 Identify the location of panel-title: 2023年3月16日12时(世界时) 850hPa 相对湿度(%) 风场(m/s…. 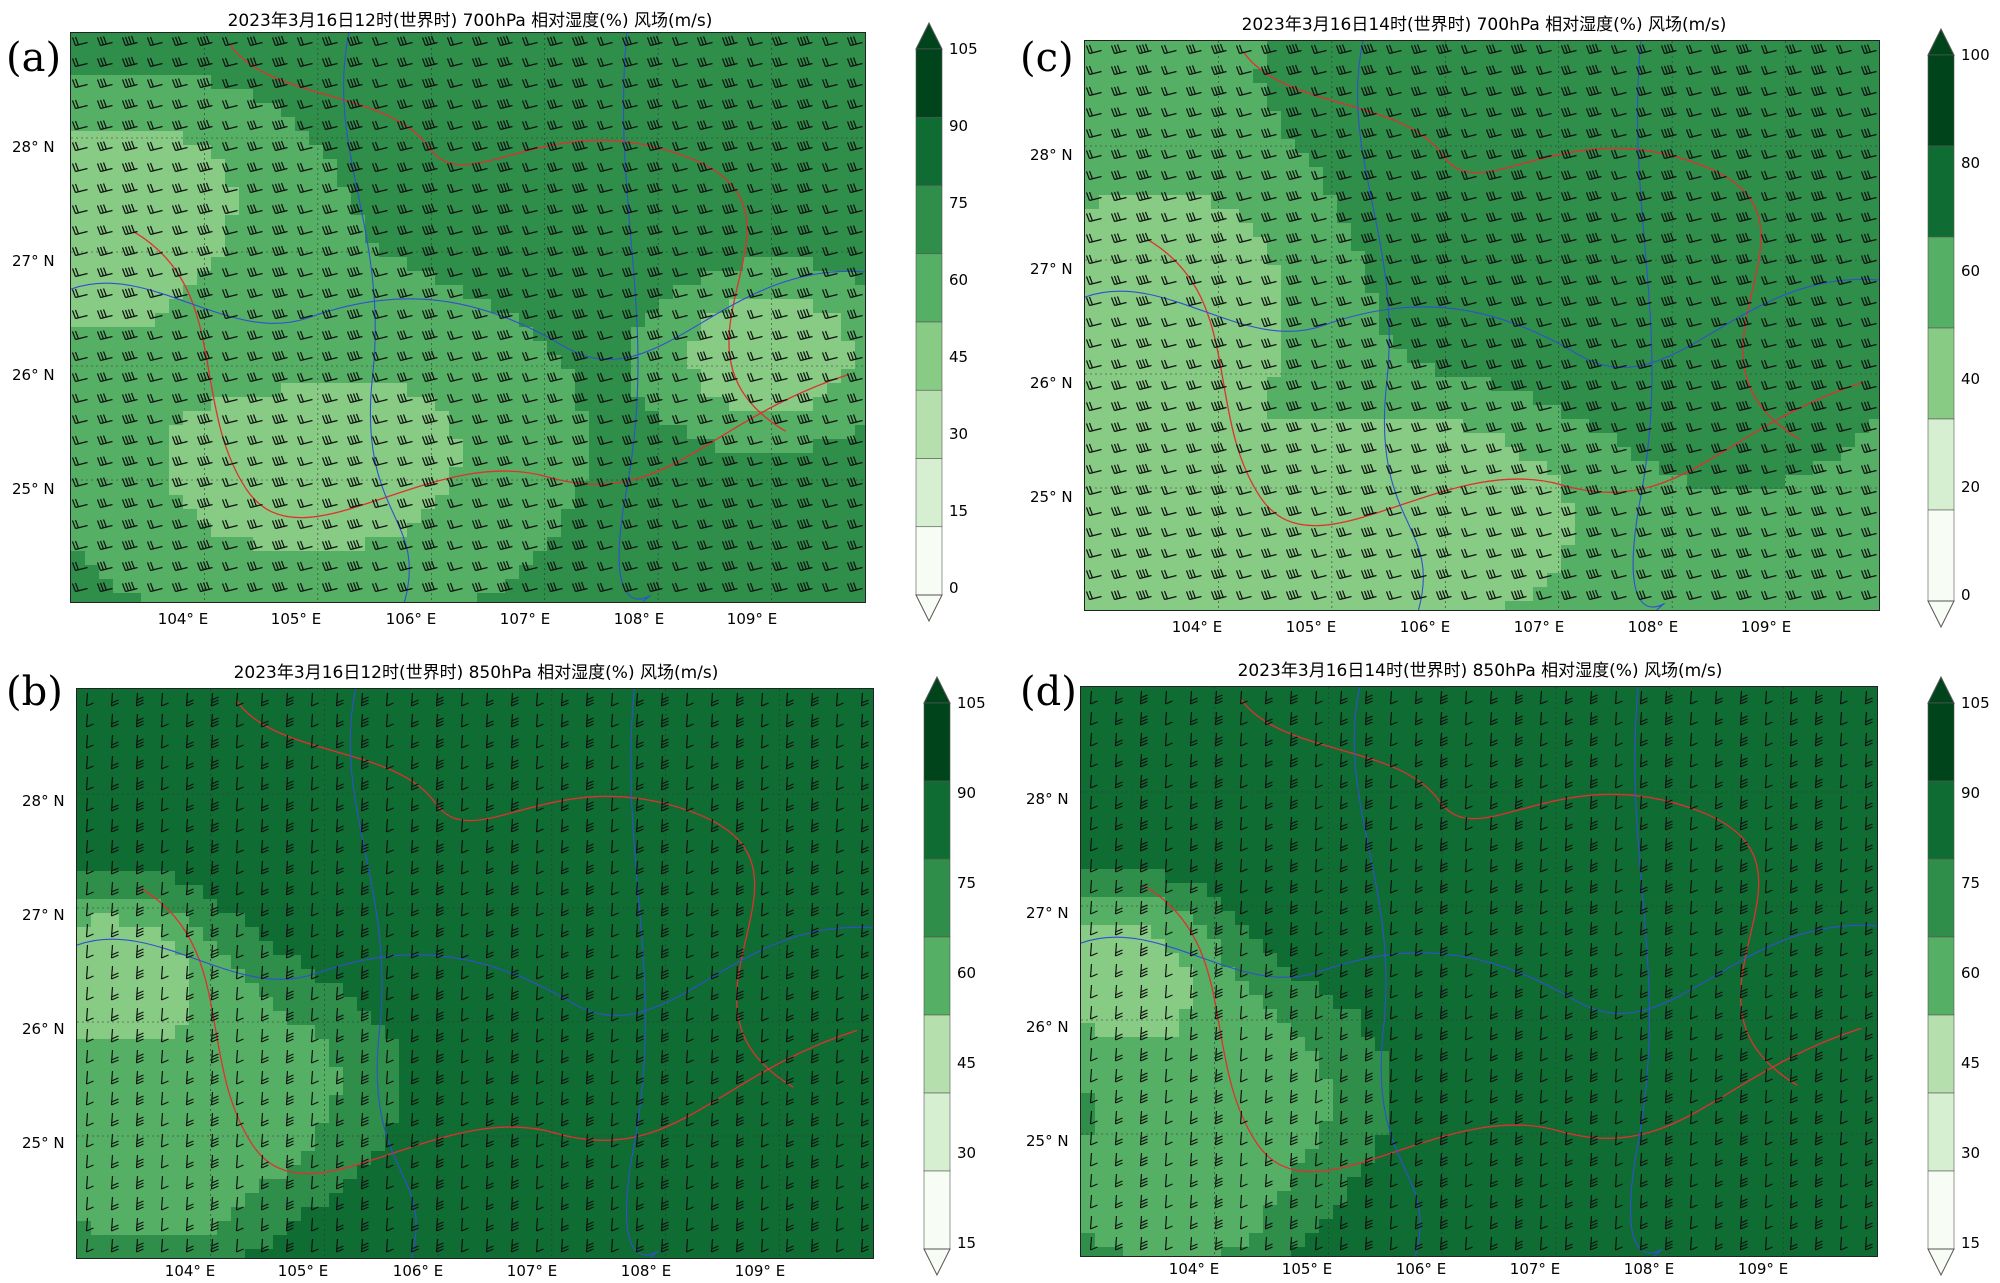
(476, 670).